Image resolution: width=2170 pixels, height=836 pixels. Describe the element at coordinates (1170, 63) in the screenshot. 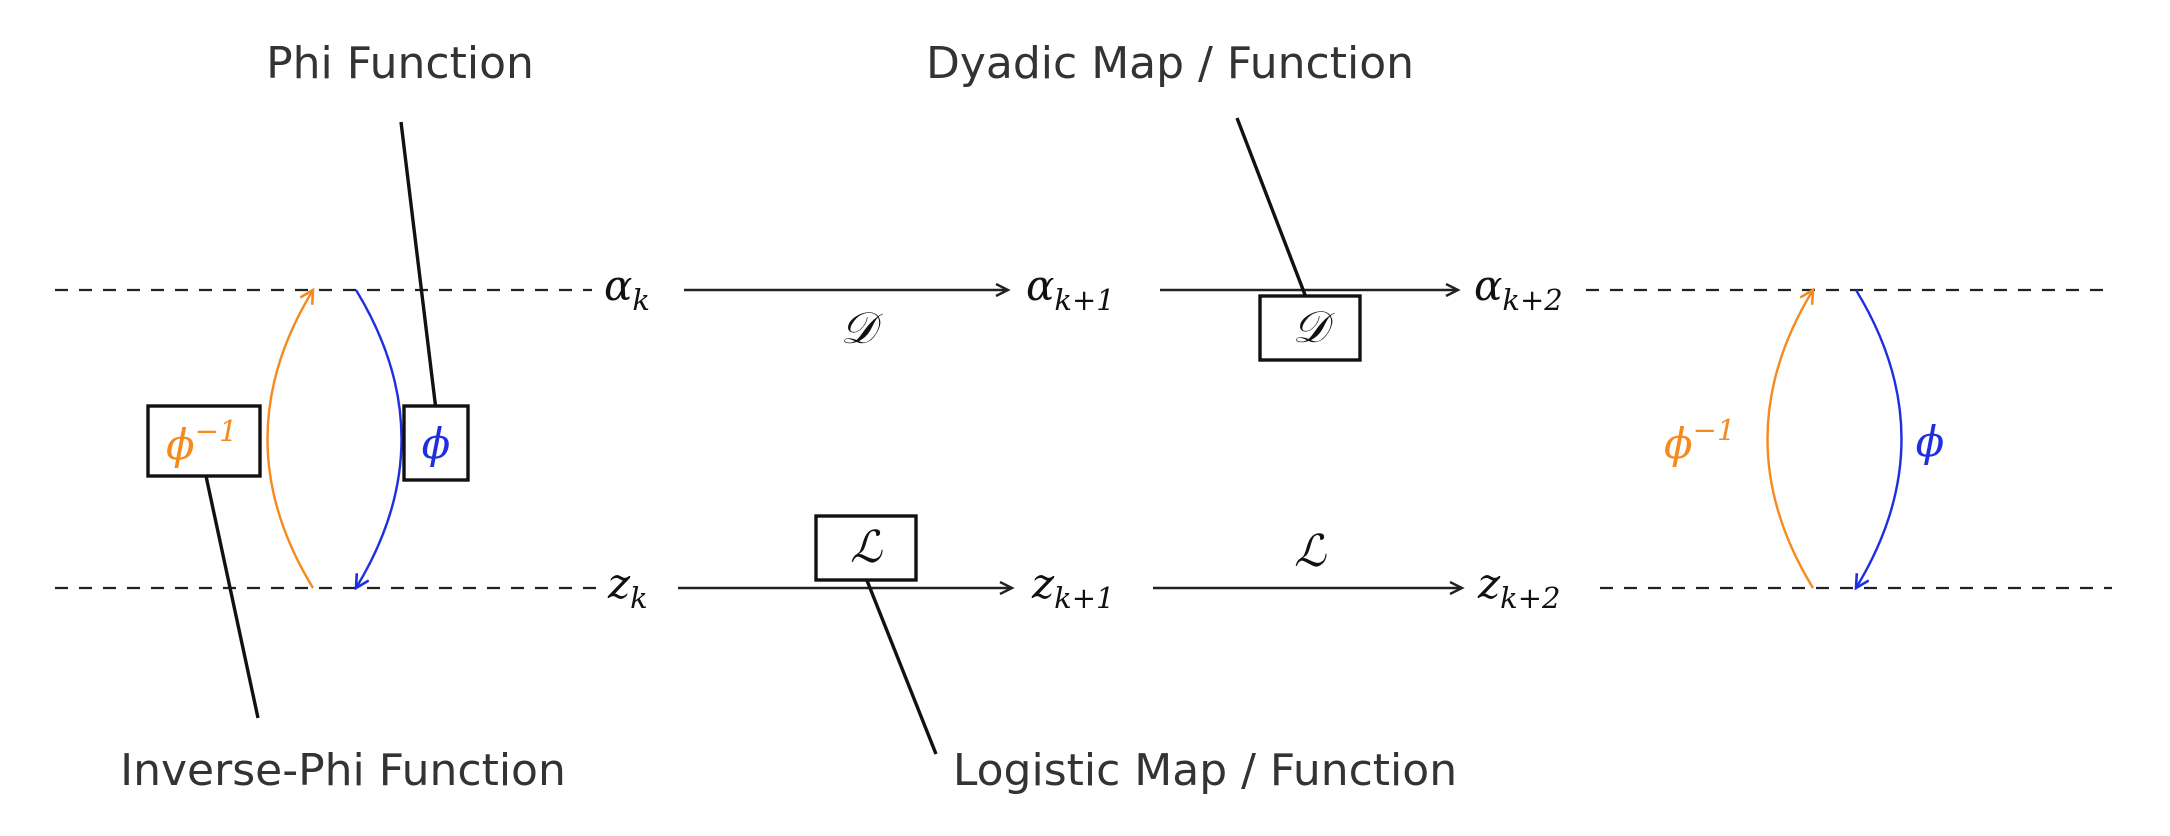

I see `dyadic-map-callout: Dyadic Map / Function` at that location.